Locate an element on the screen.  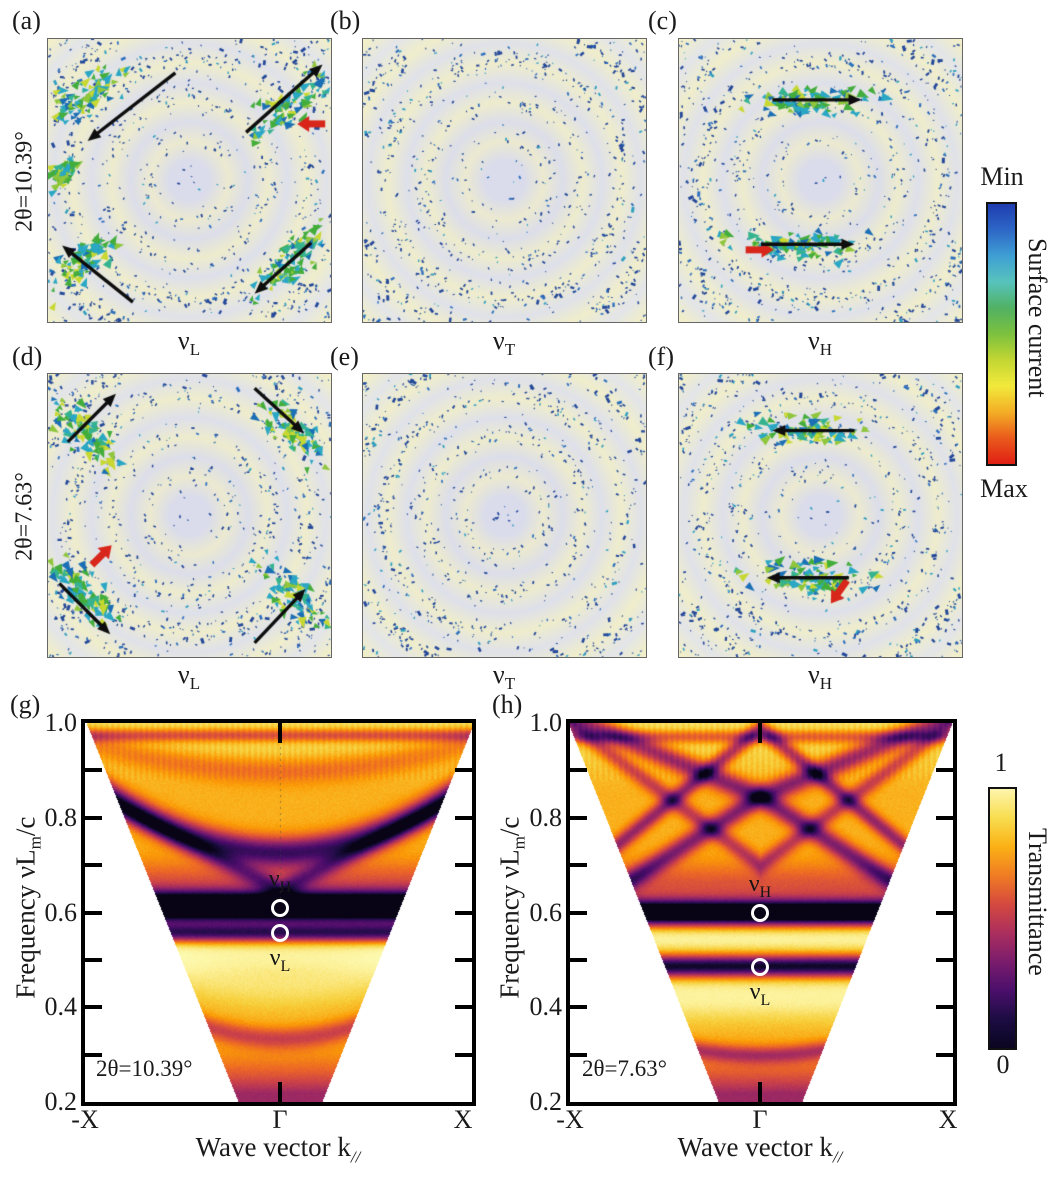
panel-label-c: (c) is located at coordinates (662, 20).